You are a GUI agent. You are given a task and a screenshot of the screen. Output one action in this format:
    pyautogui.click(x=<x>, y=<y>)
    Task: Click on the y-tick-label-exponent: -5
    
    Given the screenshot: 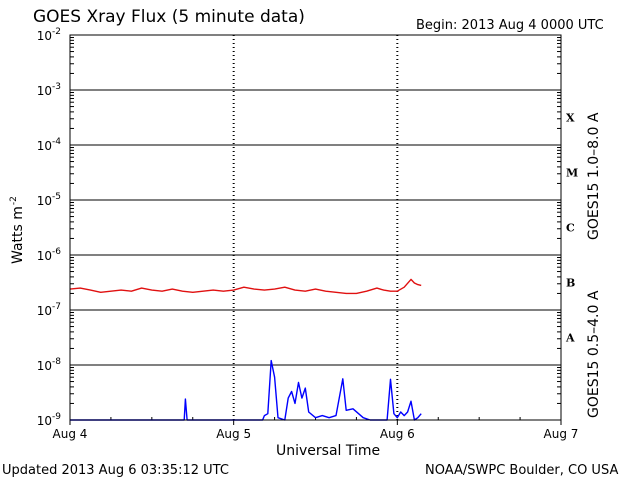 What is the action you would take?
    pyautogui.click(x=56, y=197)
    